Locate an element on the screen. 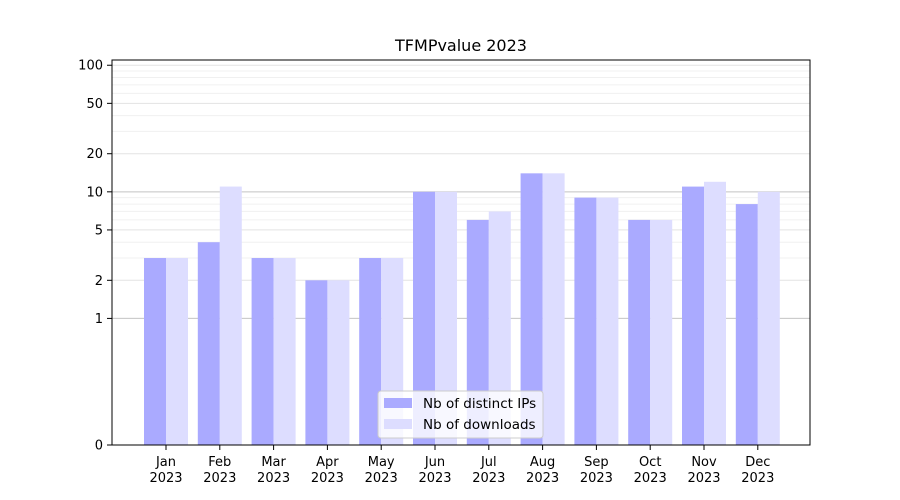  legend-box is located at coordinates (460, 414).